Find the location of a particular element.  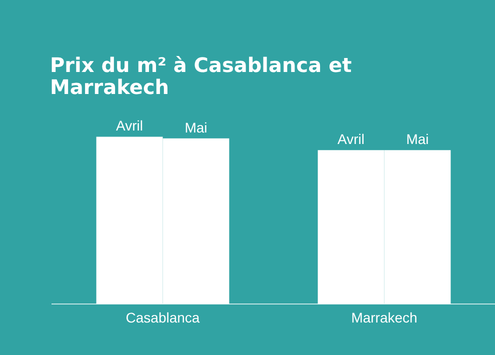

text: Avril is located at coordinates (130, 126).